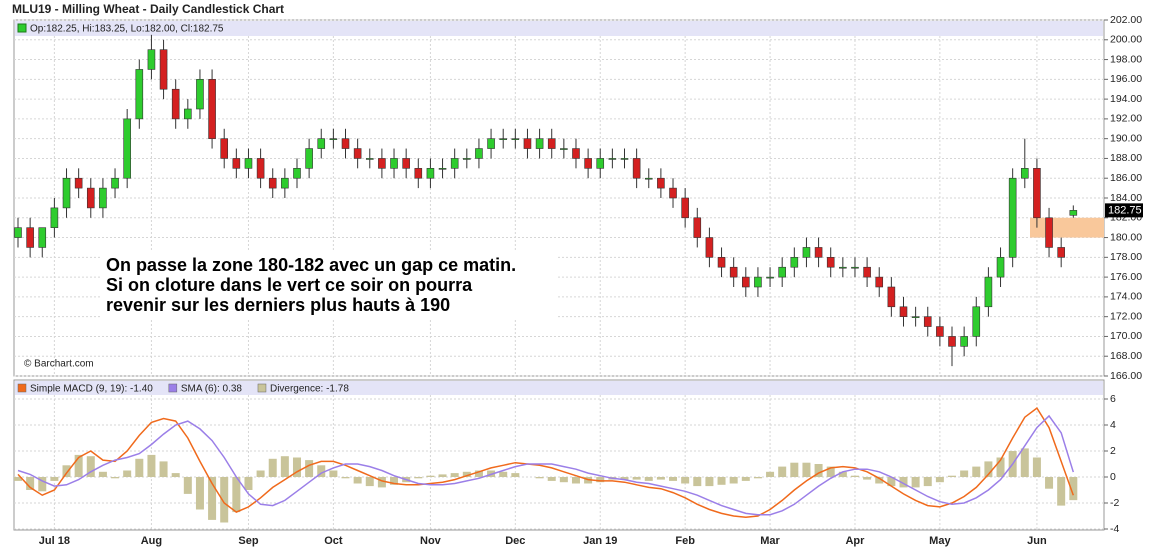 The height and width of the screenshot is (550, 1161). Describe the element at coordinates (1126, 237) in the screenshot. I see `y-tick-label: 180.00` at that location.